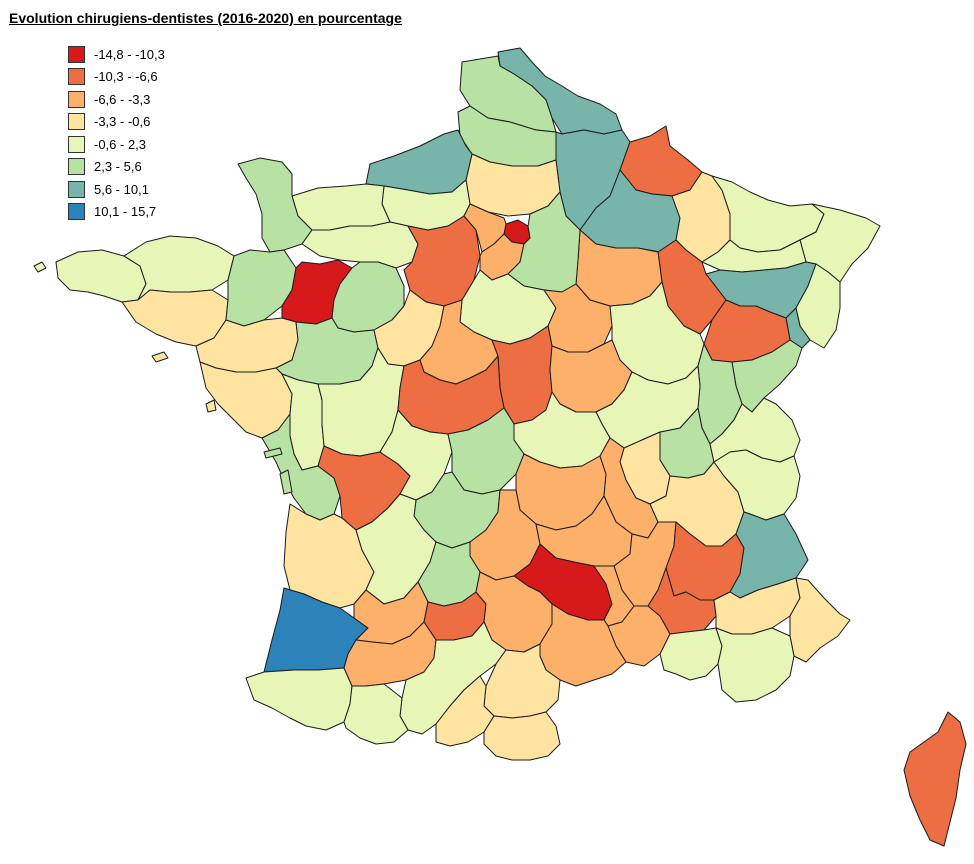 The width and height of the screenshot is (974, 864). What do you see at coordinates (126, 77) in the screenshot?
I see `legend-label: -10,3 - -6,6` at bounding box center [126, 77].